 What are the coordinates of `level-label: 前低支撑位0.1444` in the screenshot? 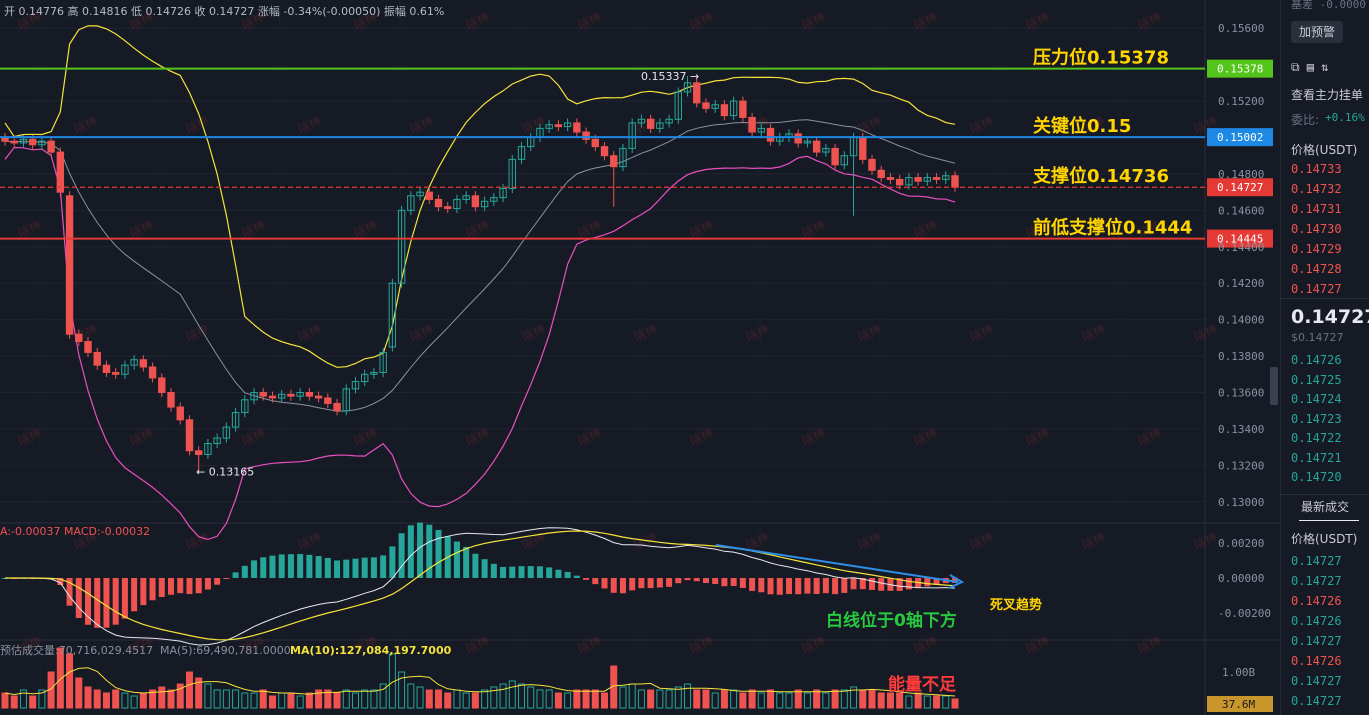 It's located at (1112, 228).